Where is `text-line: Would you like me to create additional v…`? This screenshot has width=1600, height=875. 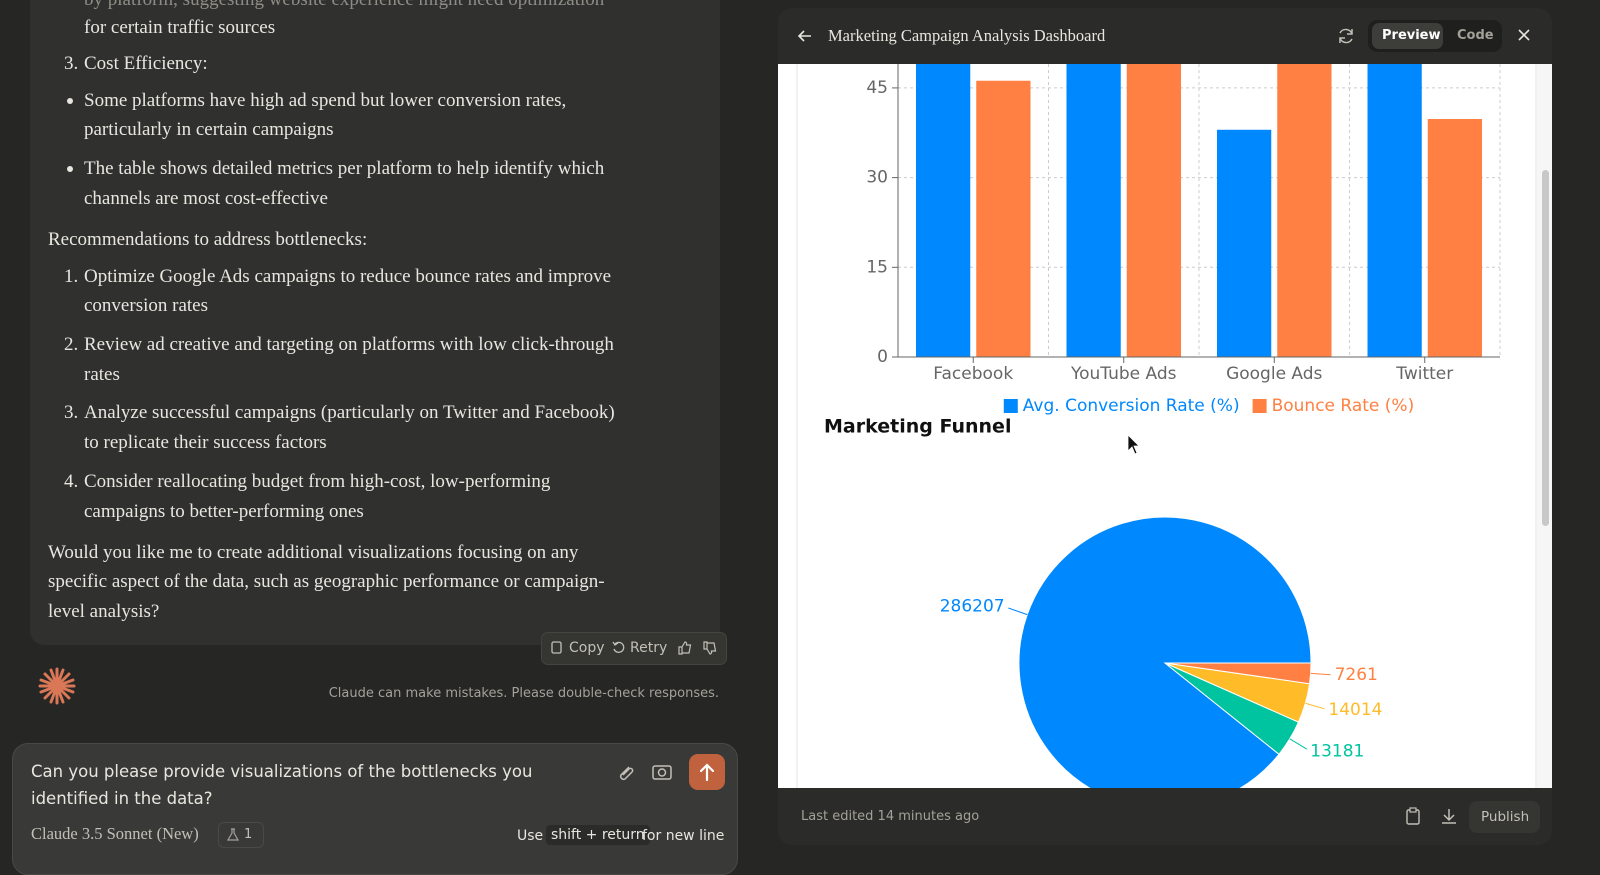
text-line: Would you like me to create additional v… is located at coordinates (313, 552).